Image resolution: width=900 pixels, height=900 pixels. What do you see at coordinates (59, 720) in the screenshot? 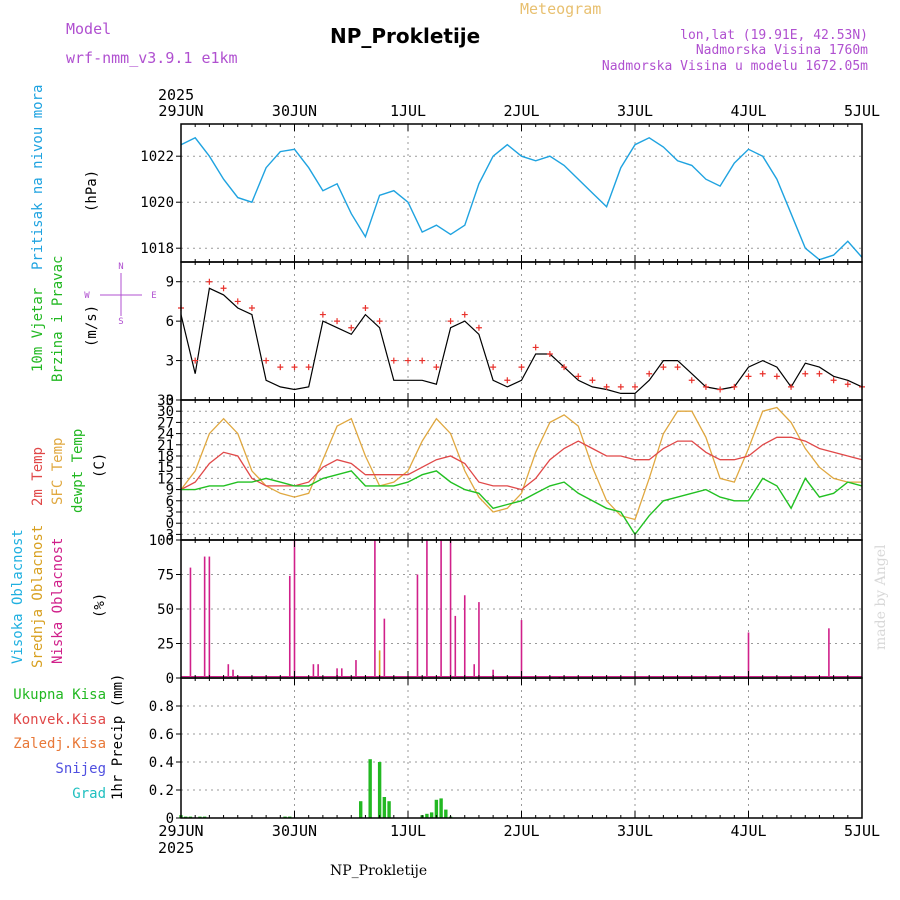
I see `precip-legend-convective: Konvek.Kisa` at bounding box center [59, 720].